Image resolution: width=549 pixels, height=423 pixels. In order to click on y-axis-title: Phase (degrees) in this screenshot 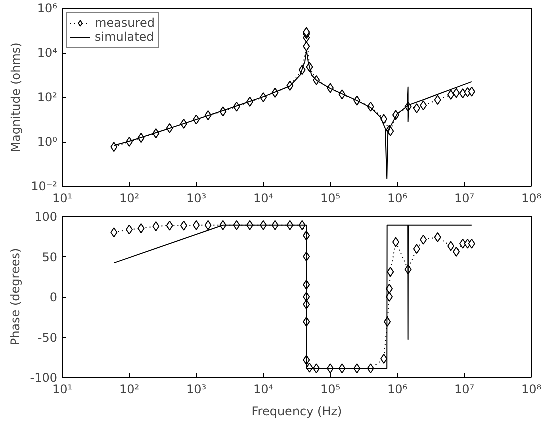, I will do `click(15, 297)`.